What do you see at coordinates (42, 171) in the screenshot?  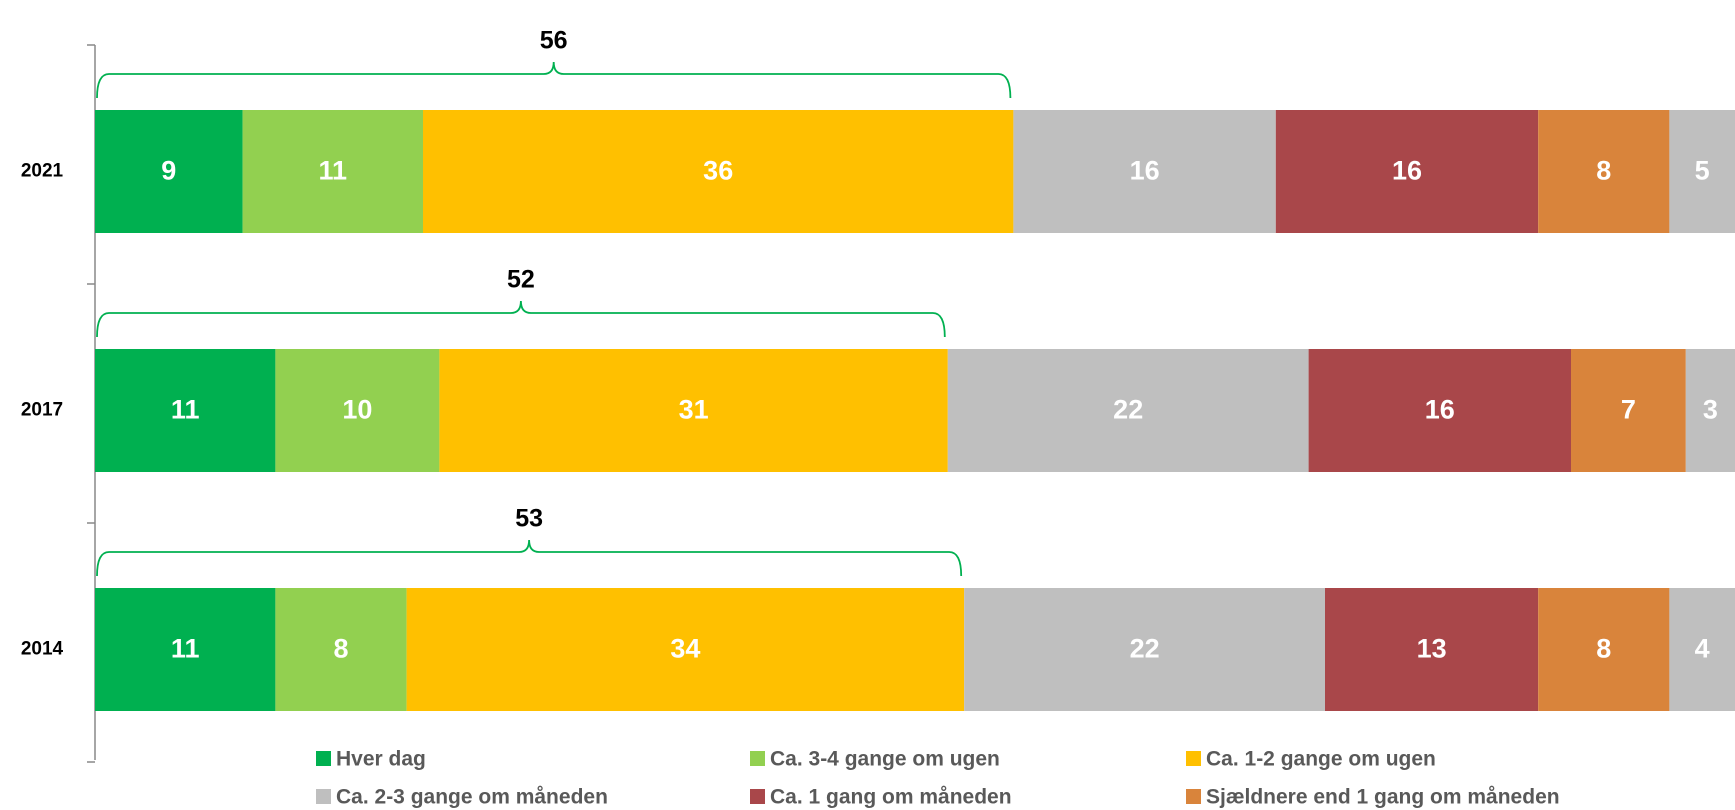 I see `category-label: 2021` at bounding box center [42, 171].